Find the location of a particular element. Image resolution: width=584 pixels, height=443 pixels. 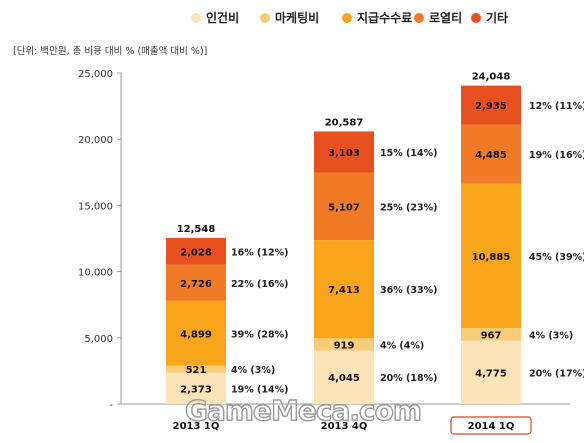

bar-value-label: 4,045 is located at coordinates (344, 378).